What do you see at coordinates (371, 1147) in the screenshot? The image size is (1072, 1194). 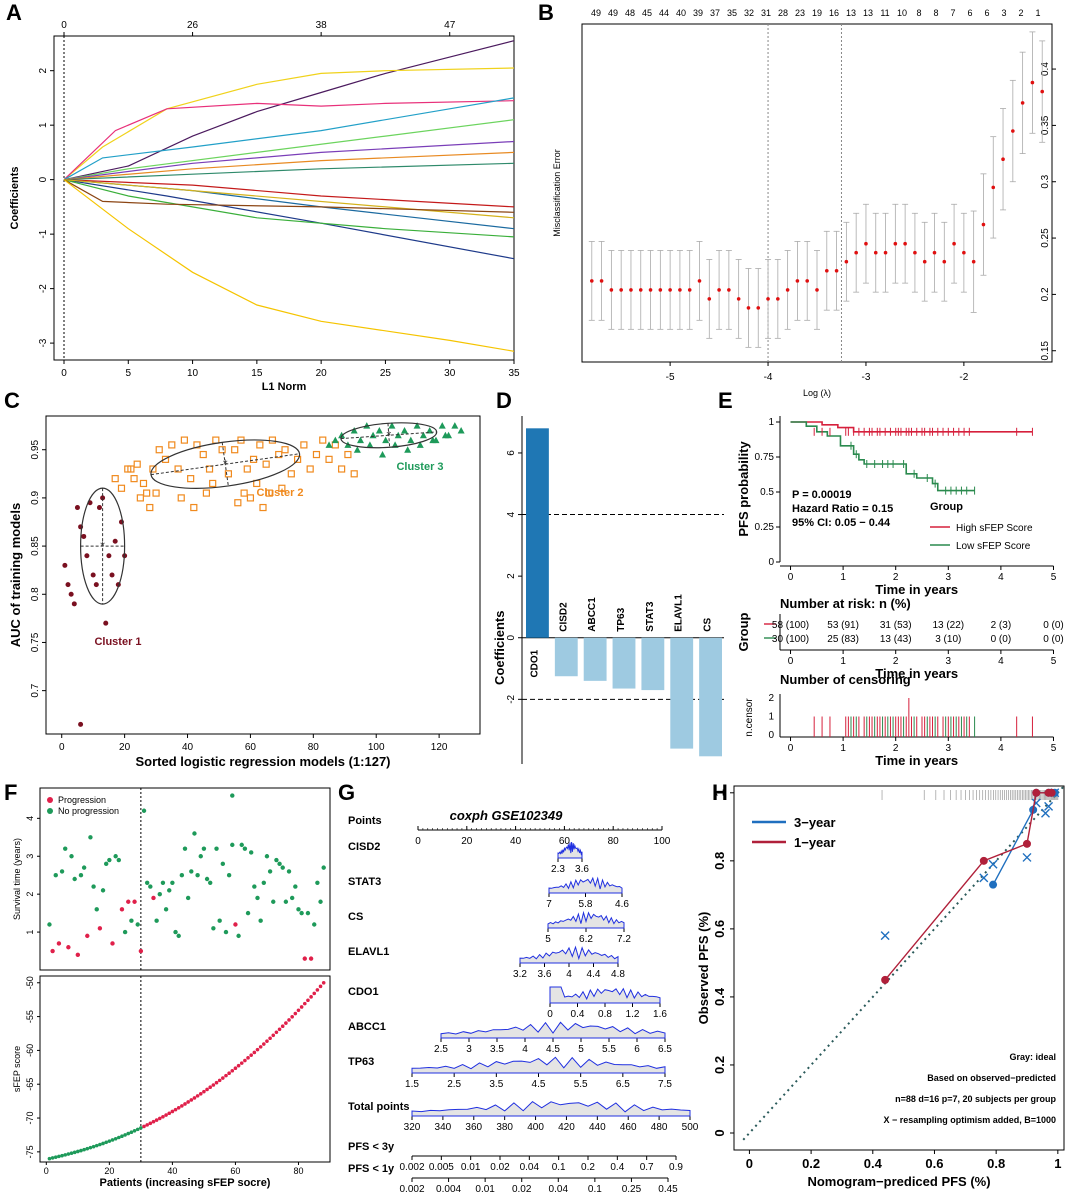 I see `nomogram-row-label: PFS < 3y` at bounding box center [371, 1147].